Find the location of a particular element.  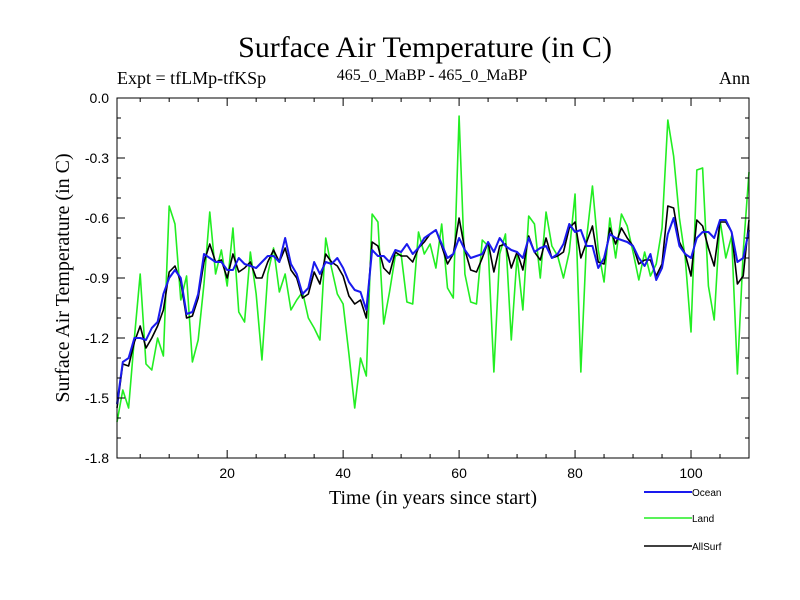

y-tick-label: -1.8 is located at coordinates (97, 458).